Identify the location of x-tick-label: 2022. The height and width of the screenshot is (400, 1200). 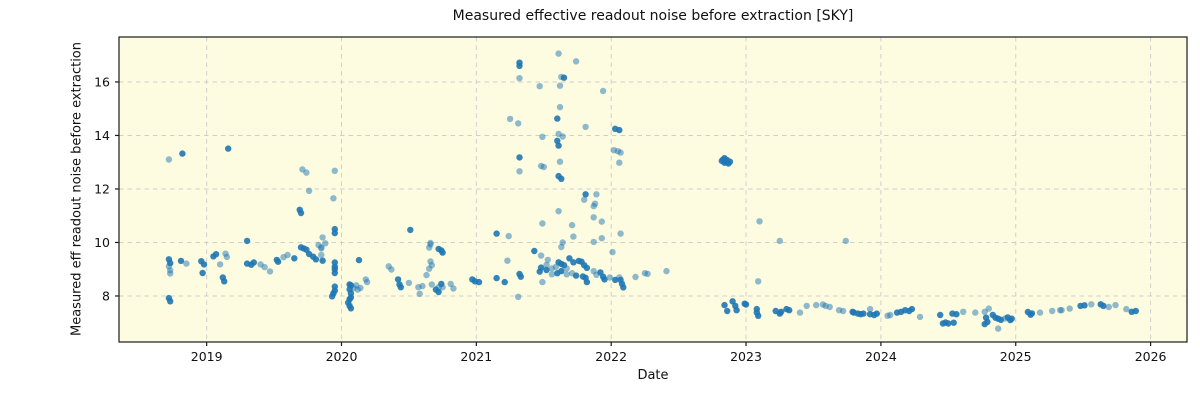
(611, 356).